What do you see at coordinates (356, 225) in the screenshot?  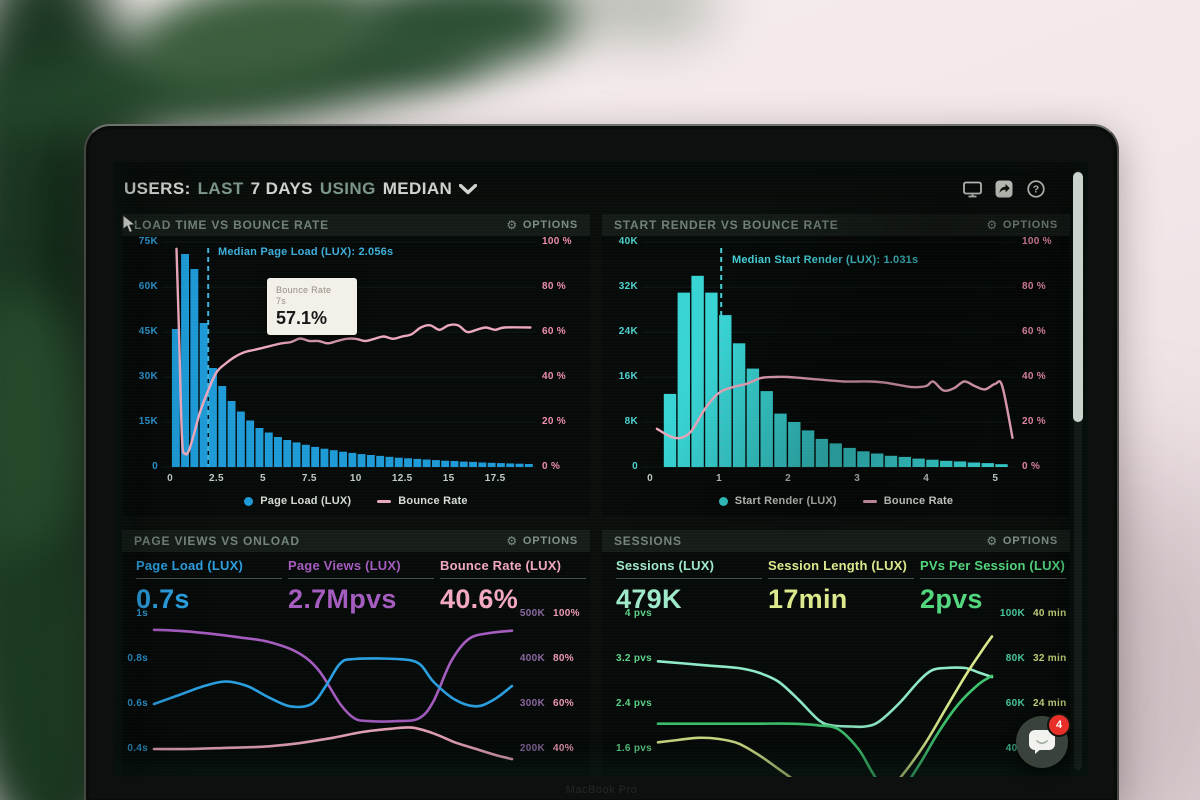 I see `panel-header: LOAD TIME VS BOUNCE RATE ⚙ OPTIONS` at bounding box center [356, 225].